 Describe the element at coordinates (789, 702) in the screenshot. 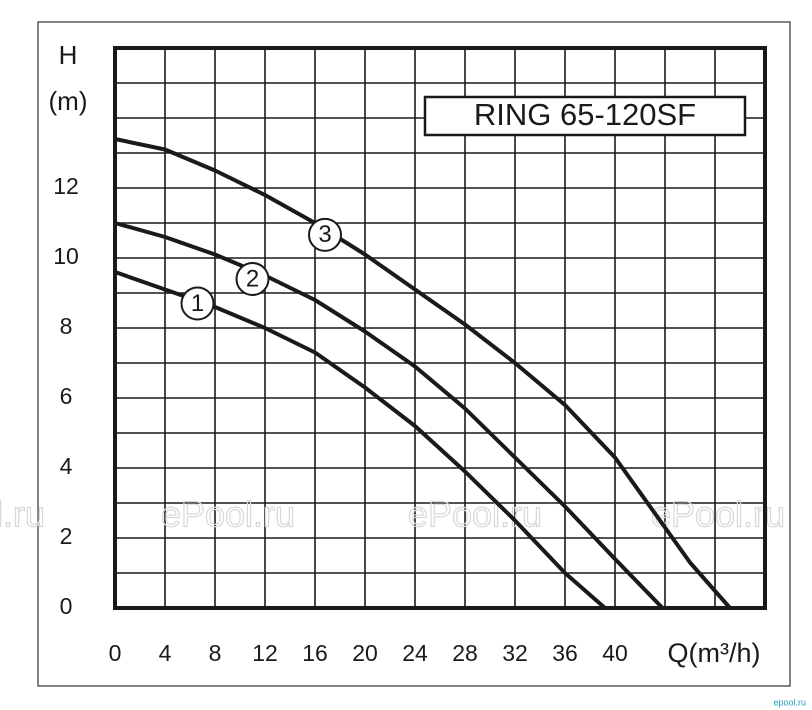

I see `footer-mark: epool.ru` at that location.